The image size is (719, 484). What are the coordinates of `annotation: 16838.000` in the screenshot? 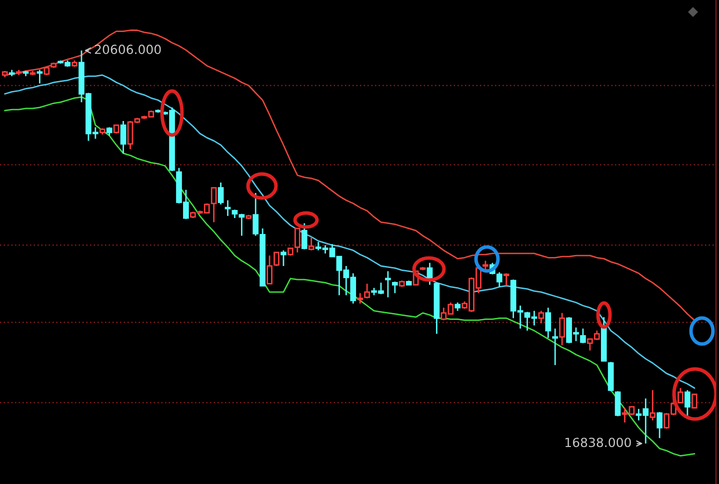 It's located at (598, 443).